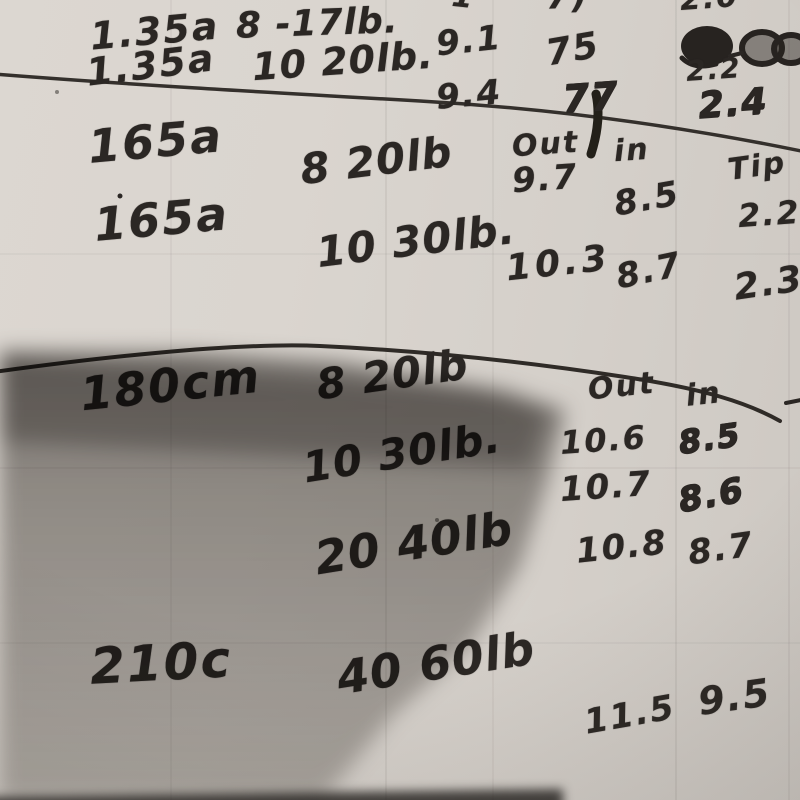 The width and height of the screenshot is (800, 800). I want to click on column-label-out: Out, so click(621, 386).